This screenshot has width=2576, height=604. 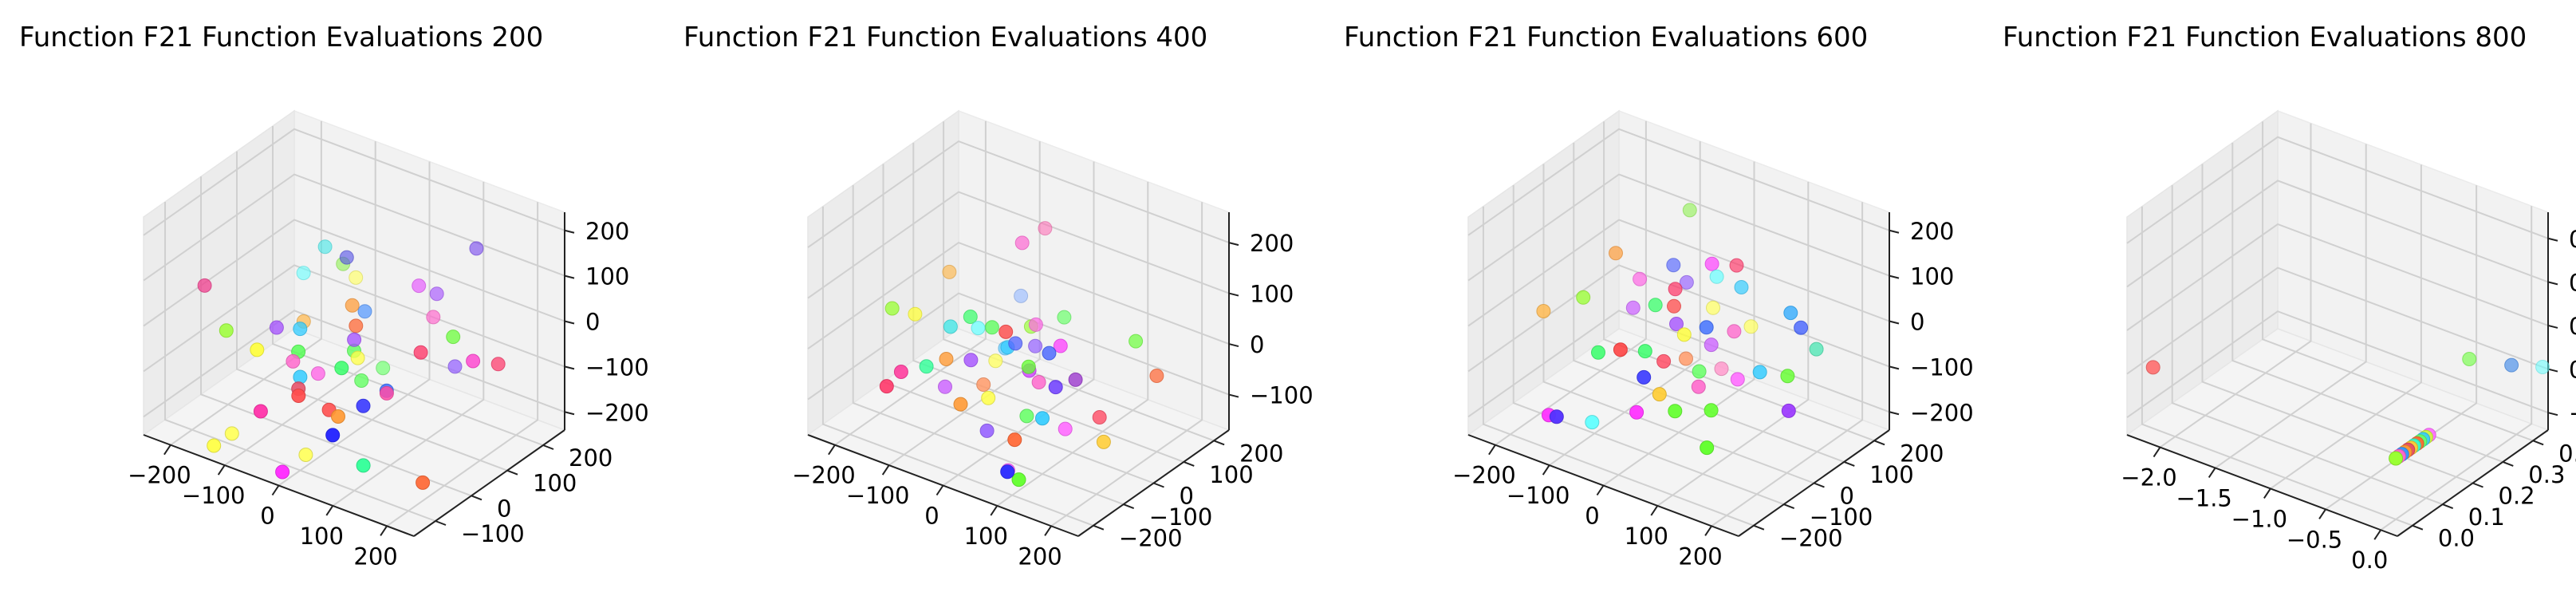 What do you see at coordinates (2517, 496) in the screenshot?
I see `y-tick-label: 0.2` at bounding box center [2517, 496].